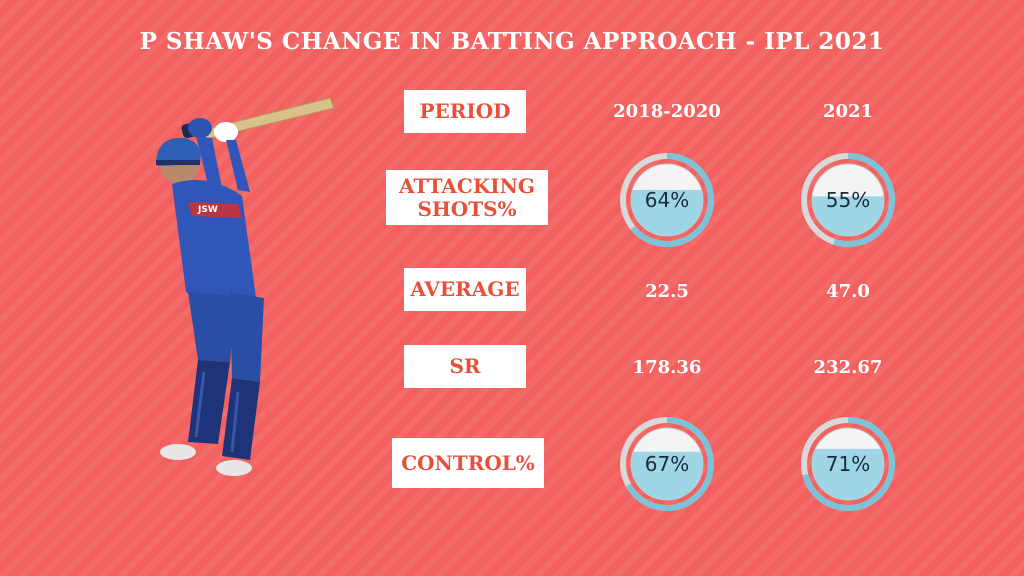  I want to click on gauge-value: 55%, so click(848, 200).